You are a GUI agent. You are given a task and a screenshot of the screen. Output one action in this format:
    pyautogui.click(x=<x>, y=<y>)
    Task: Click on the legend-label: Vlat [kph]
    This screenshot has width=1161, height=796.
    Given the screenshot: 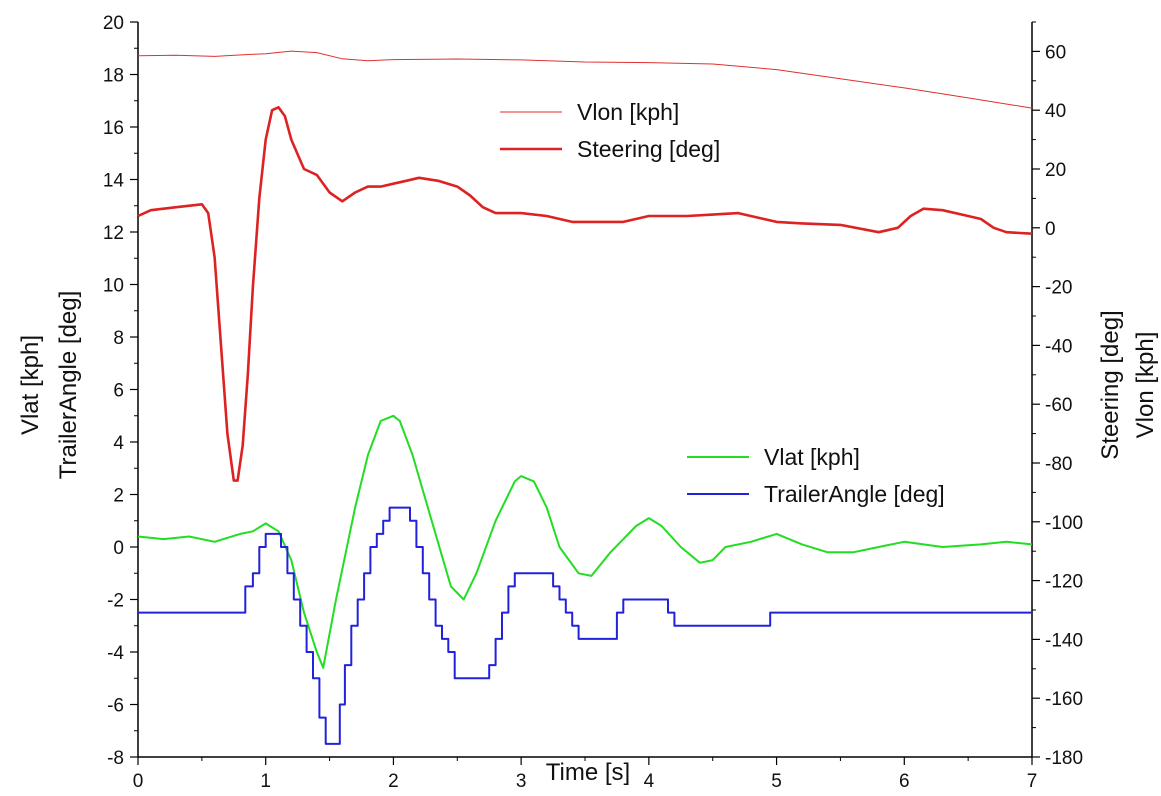 What is the action you would take?
    pyautogui.click(x=812, y=457)
    